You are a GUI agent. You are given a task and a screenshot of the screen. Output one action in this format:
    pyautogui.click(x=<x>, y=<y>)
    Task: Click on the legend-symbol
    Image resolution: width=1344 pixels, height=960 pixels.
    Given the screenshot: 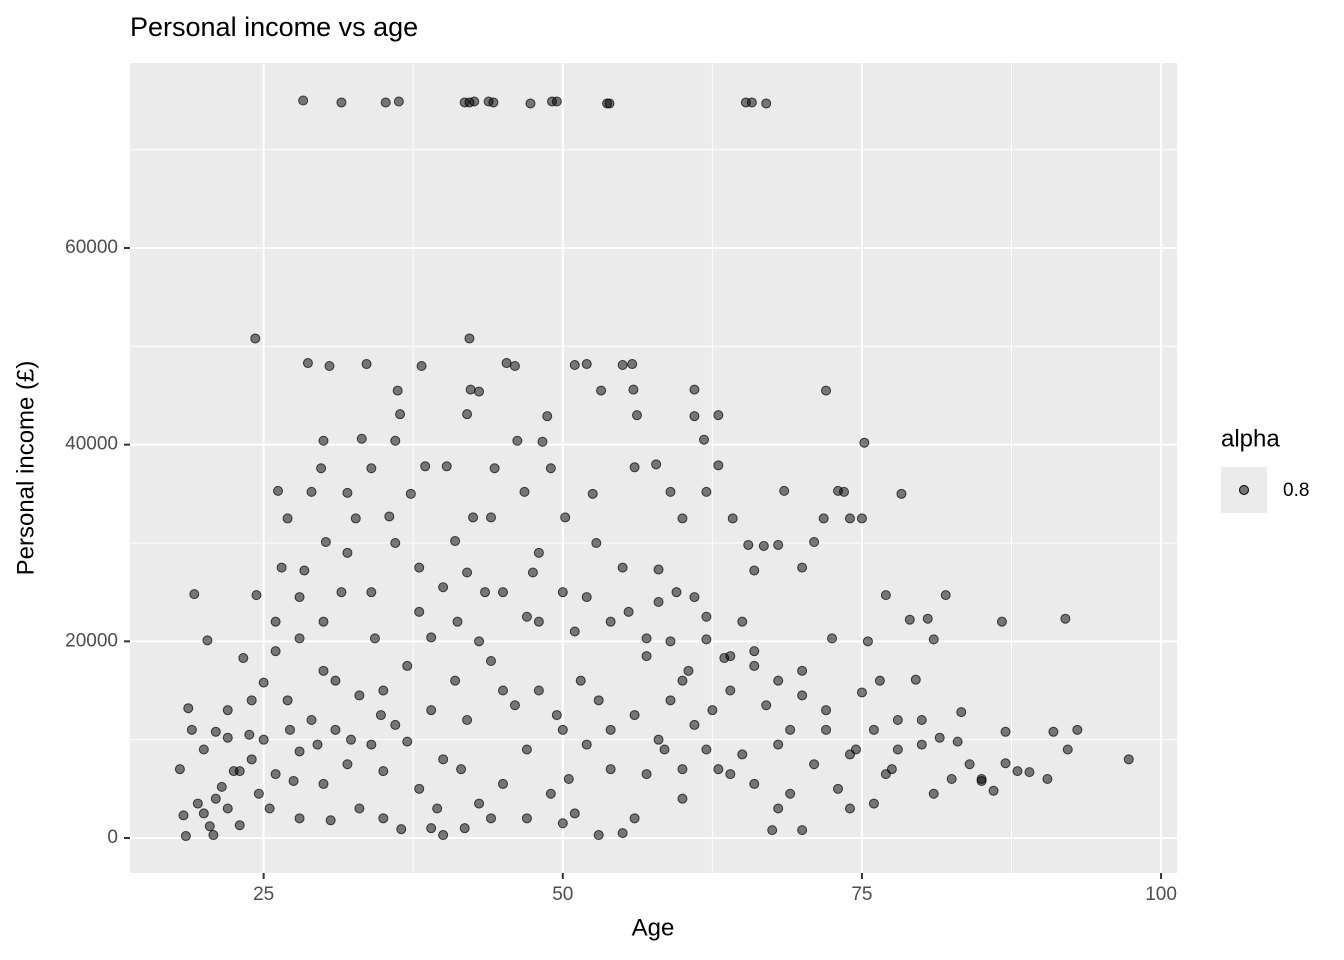 What is the action you would take?
    pyautogui.click(x=1244, y=490)
    